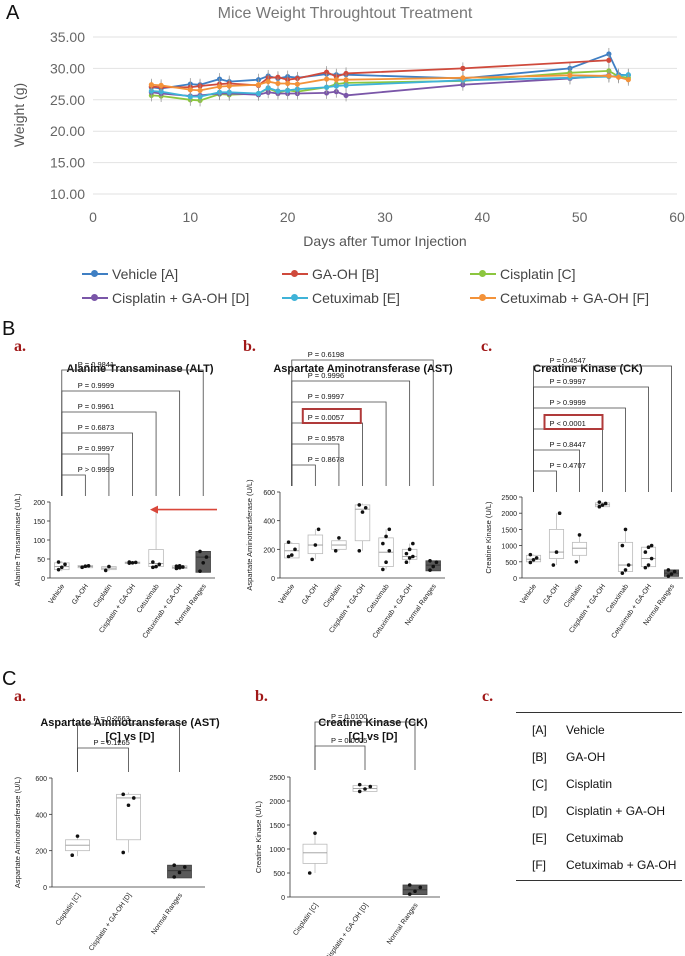 This screenshot has width=685, height=956. Describe the element at coordinates (326, 375) in the screenshot. I see `p-value-label: P = 0.9996` at that location.